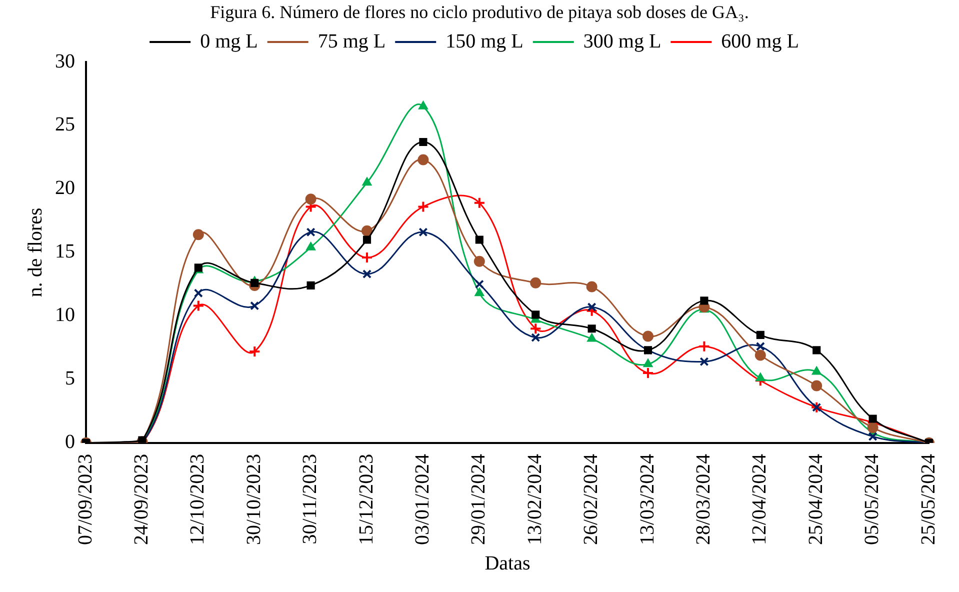 The height and width of the screenshot is (592, 959). I want to click on legend-label: 75 mg L, so click(352, 41).